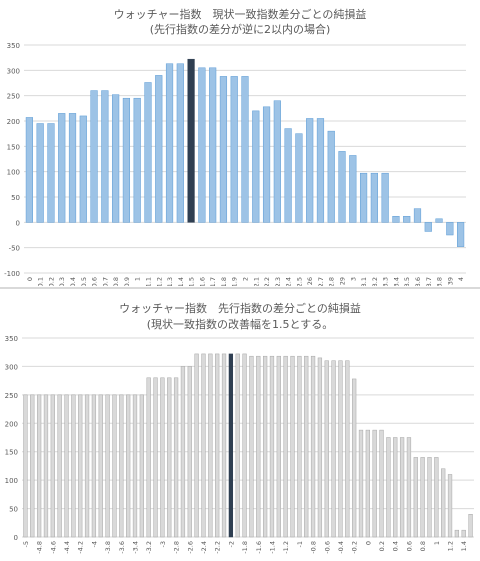 The width and height of the screenshot is (480, 561). Describe the element at coordinates (299, 281) in the screenshot. I see `x-tick-label: 2.5` at that location.